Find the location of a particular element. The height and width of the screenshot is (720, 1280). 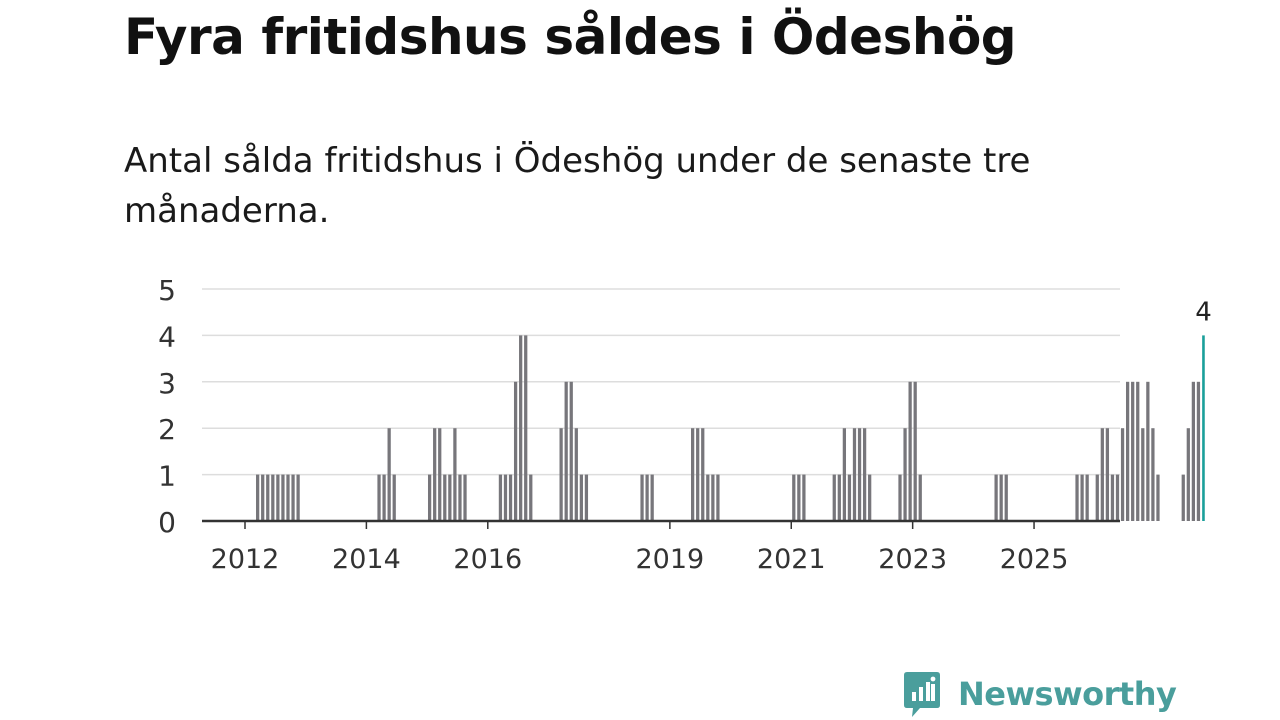

y-tick-label-1: 1 is located at coordinates (167, 476).